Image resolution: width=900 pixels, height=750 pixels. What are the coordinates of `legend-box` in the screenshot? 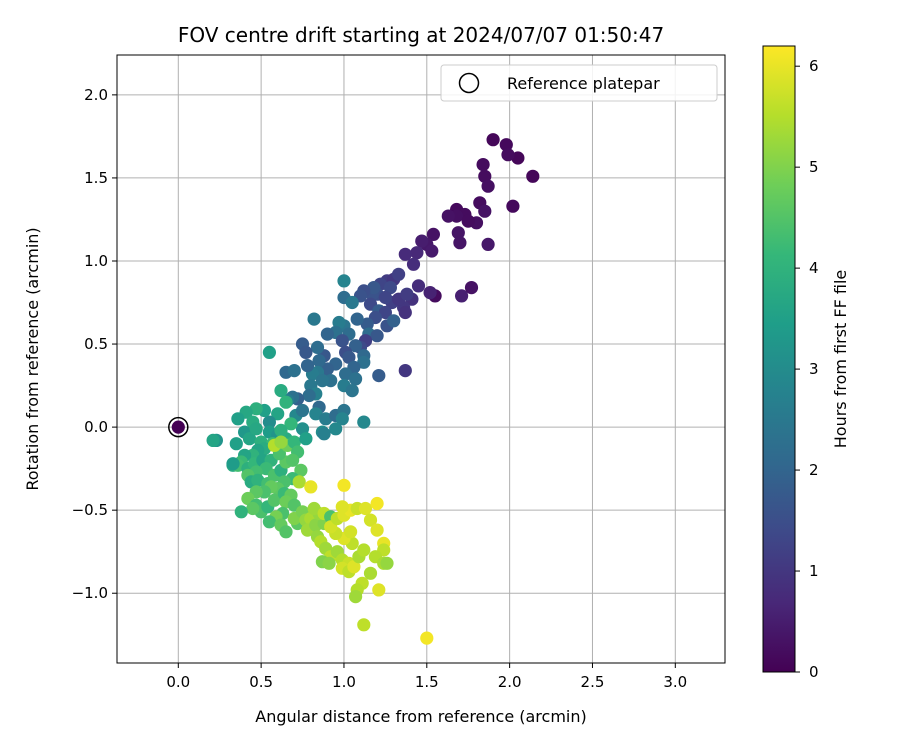 It's located at (579, 83).